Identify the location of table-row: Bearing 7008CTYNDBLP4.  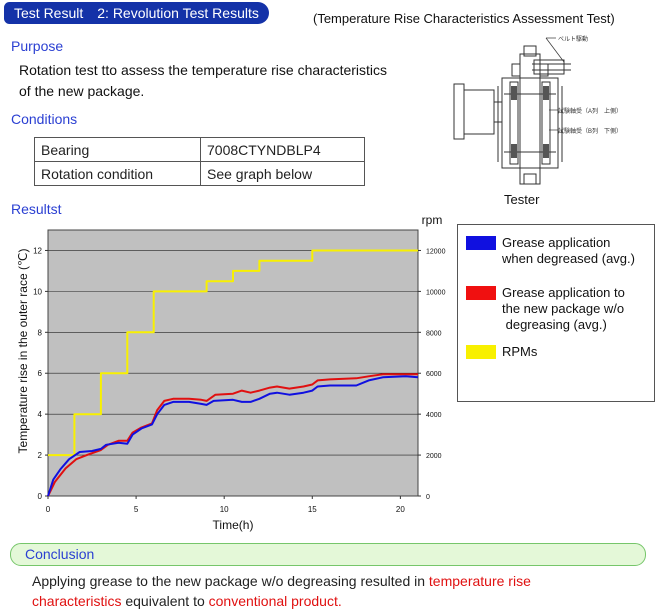
(199, 149).